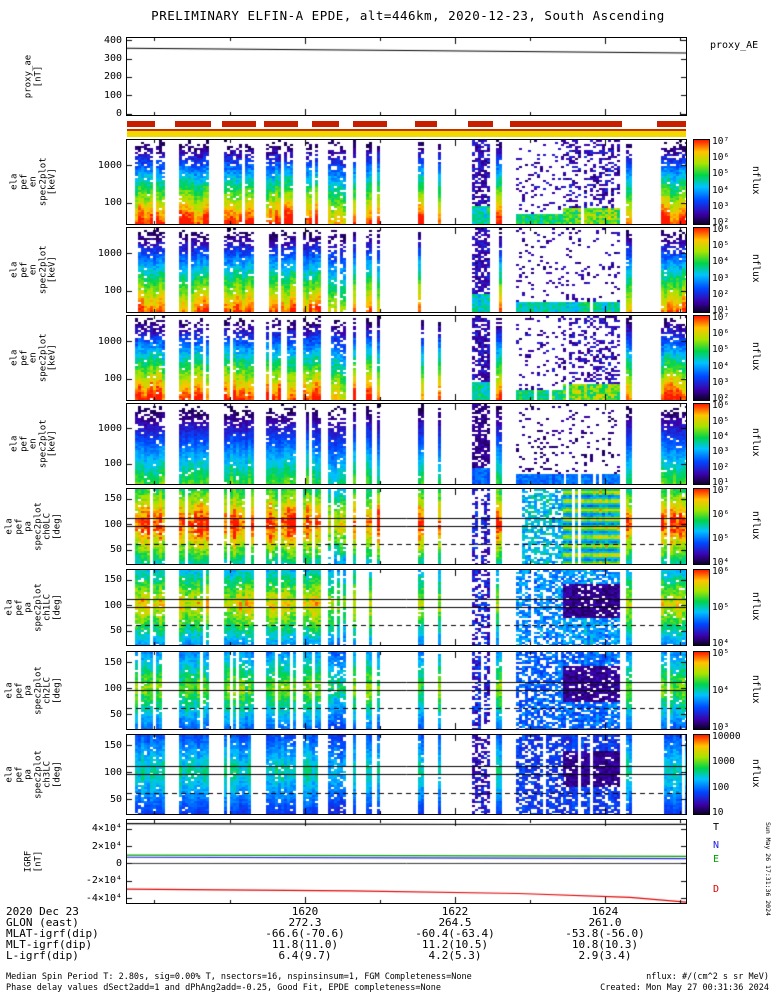 The height and width of the screenshot is (1000, 775). What do you see at coordinates (718, 812) in the screenshot?
I see `pa3-cbtick: 10` at bounding box center [718, 812].